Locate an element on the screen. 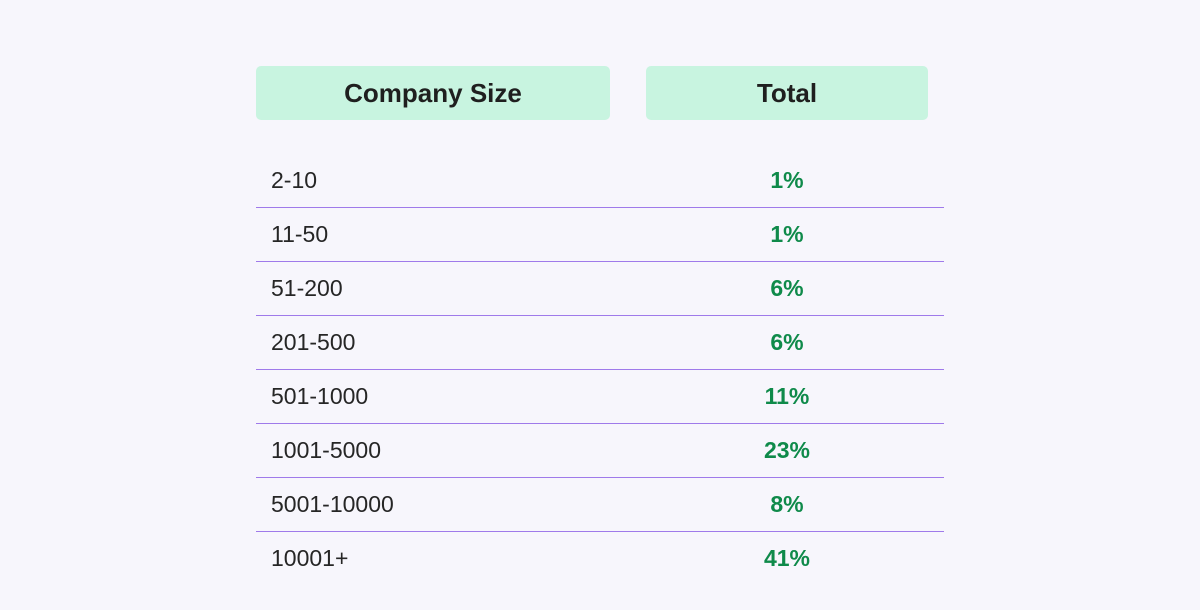  table-row: 501-1000 11% is located at coordinates (600, 397).